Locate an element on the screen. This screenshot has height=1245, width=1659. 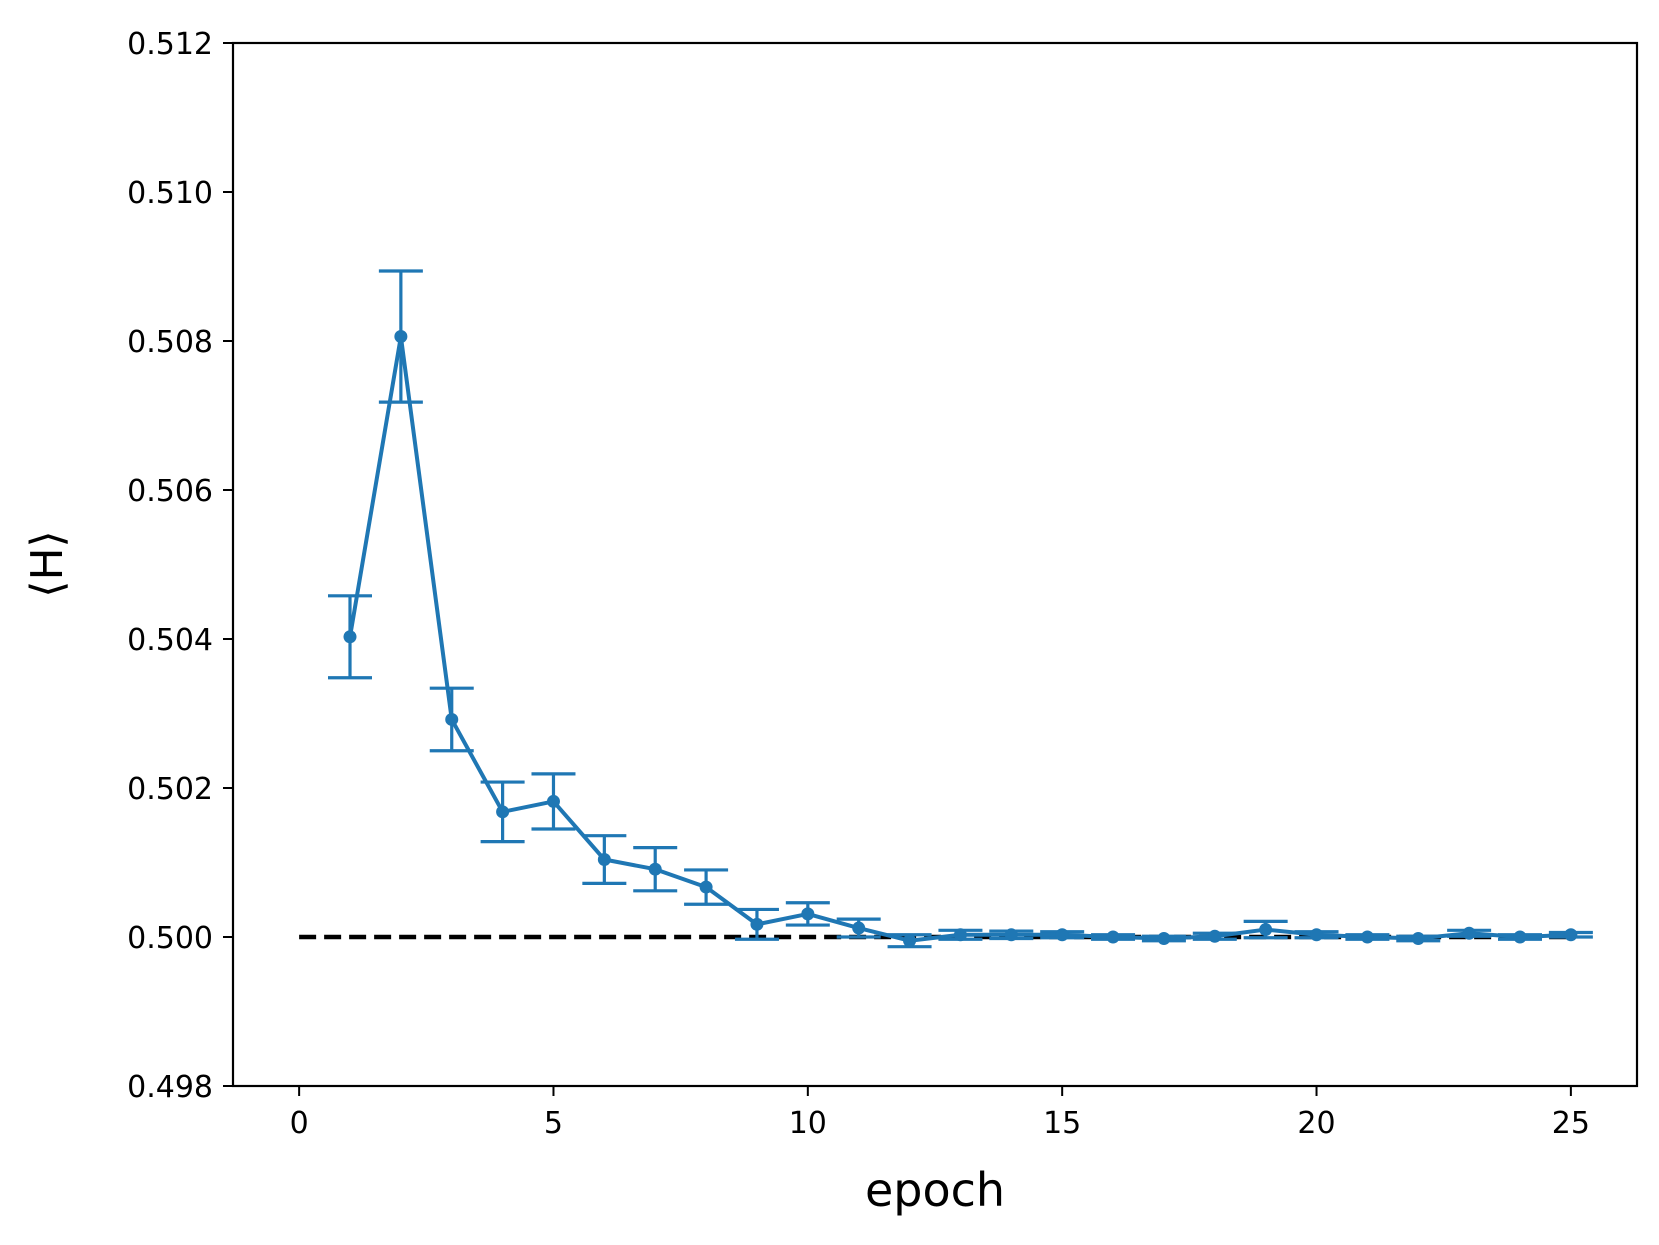
y-tick-label: 0.502 is located at coordinates (170, 789).